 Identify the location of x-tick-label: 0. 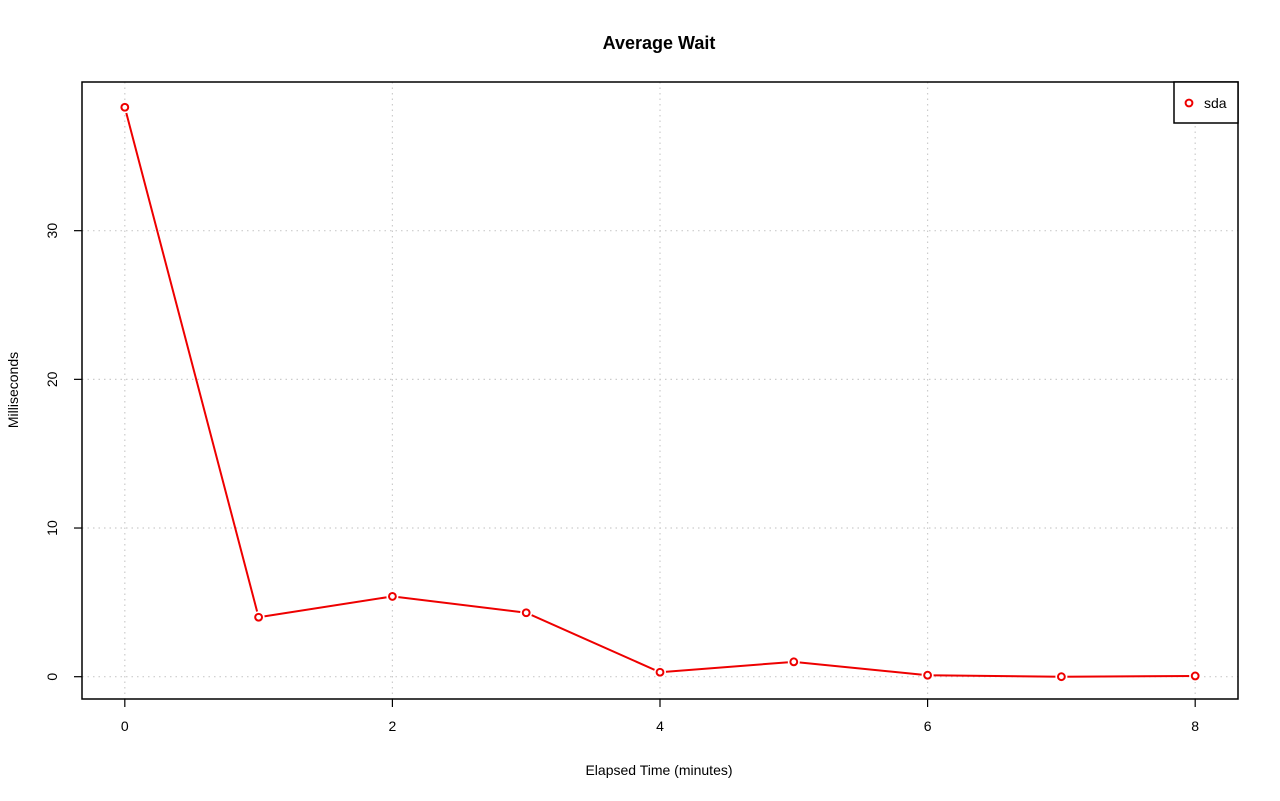
(125, 726).